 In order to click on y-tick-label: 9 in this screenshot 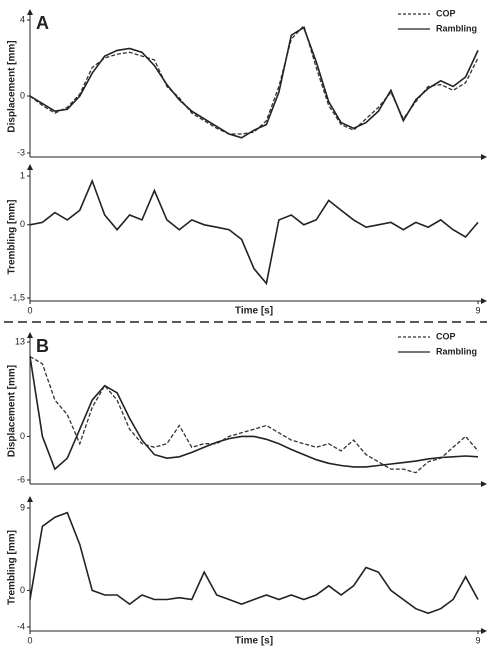, I will do `click(22, 507)`.